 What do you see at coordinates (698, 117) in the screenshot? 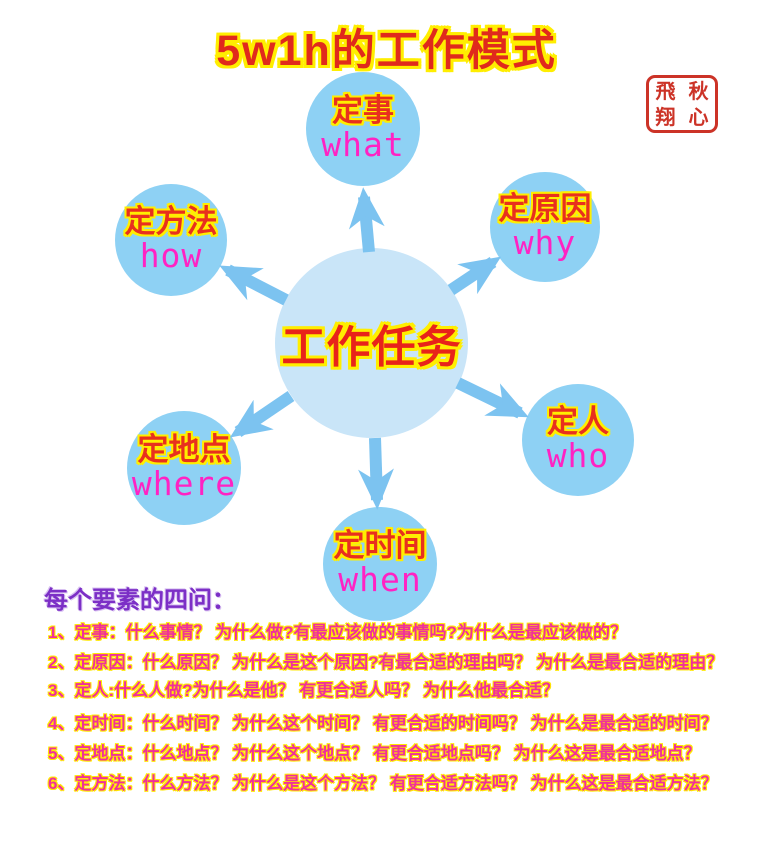
I see `seal-char: 心` at bounding box center [698, 117].